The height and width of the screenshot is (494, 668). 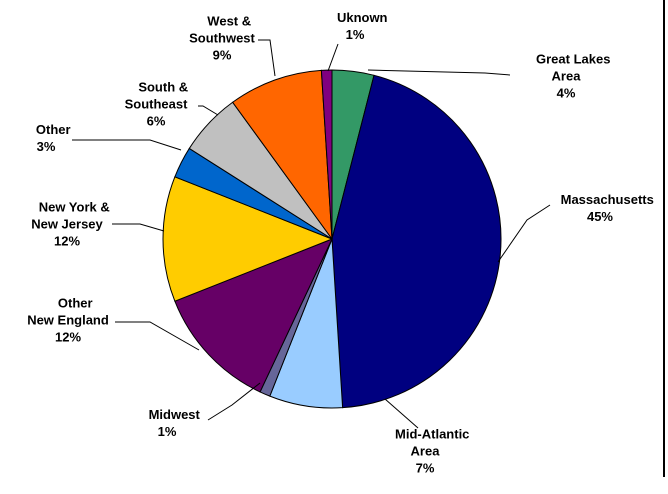 I want to click on slice-label: New York & New Jersey 12%, so click(x=70, y=224).